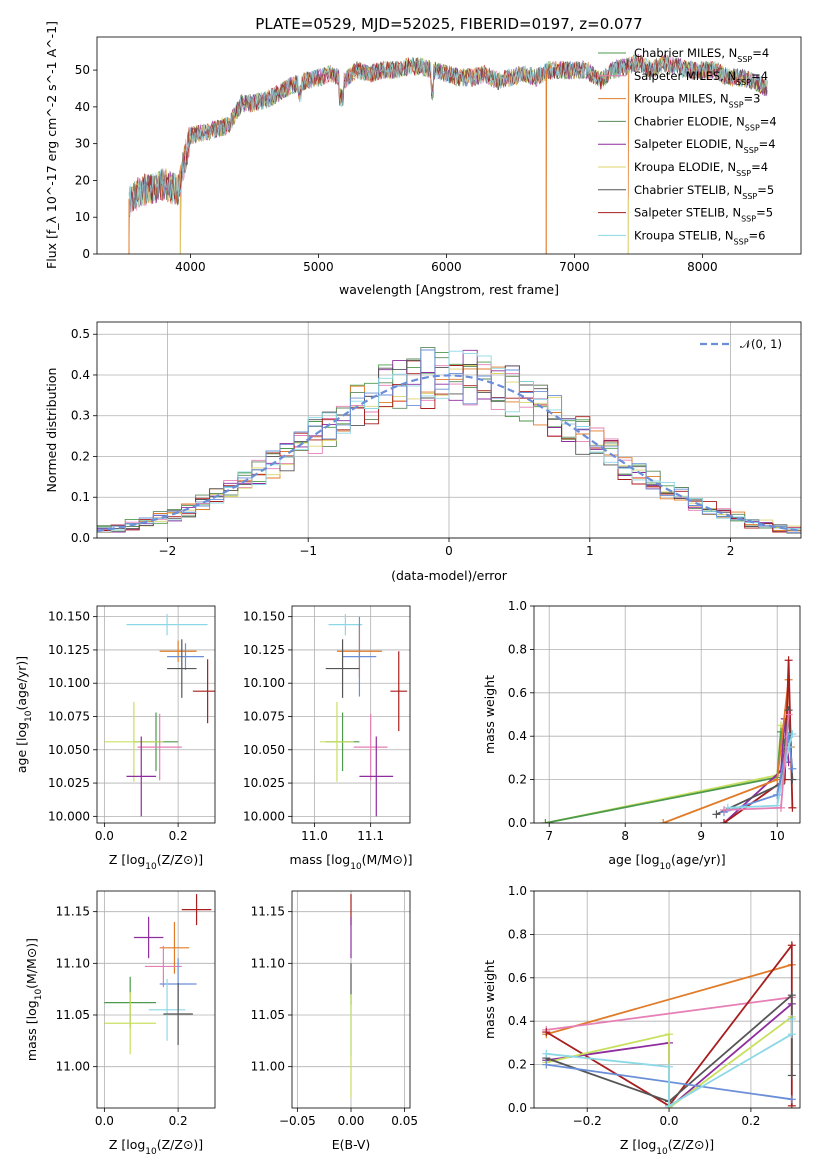  What do you see at coordinates (351, 1144) in the screenshot?
I see `x-axis-label: E(B-V)` at bounding box center [351, 1144].